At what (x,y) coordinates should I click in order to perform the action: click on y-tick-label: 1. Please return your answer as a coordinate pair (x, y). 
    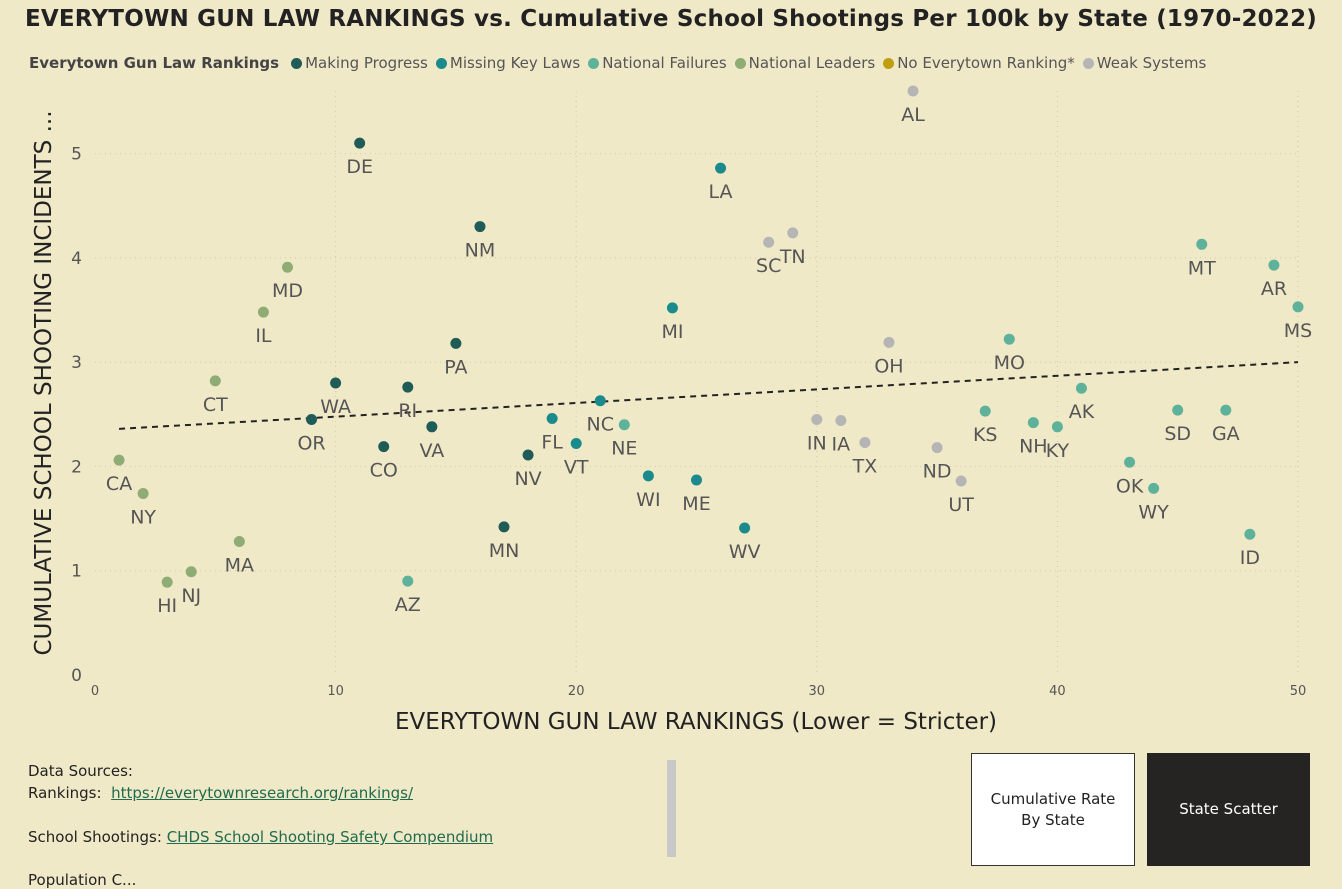
    Looking at the image, I should click on (76, 572).